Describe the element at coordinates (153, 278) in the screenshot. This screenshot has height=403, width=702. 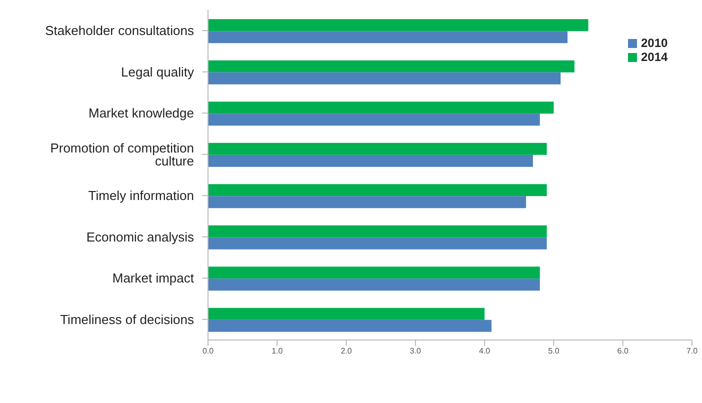
I see `y-tick-label: Market impact` at that location.